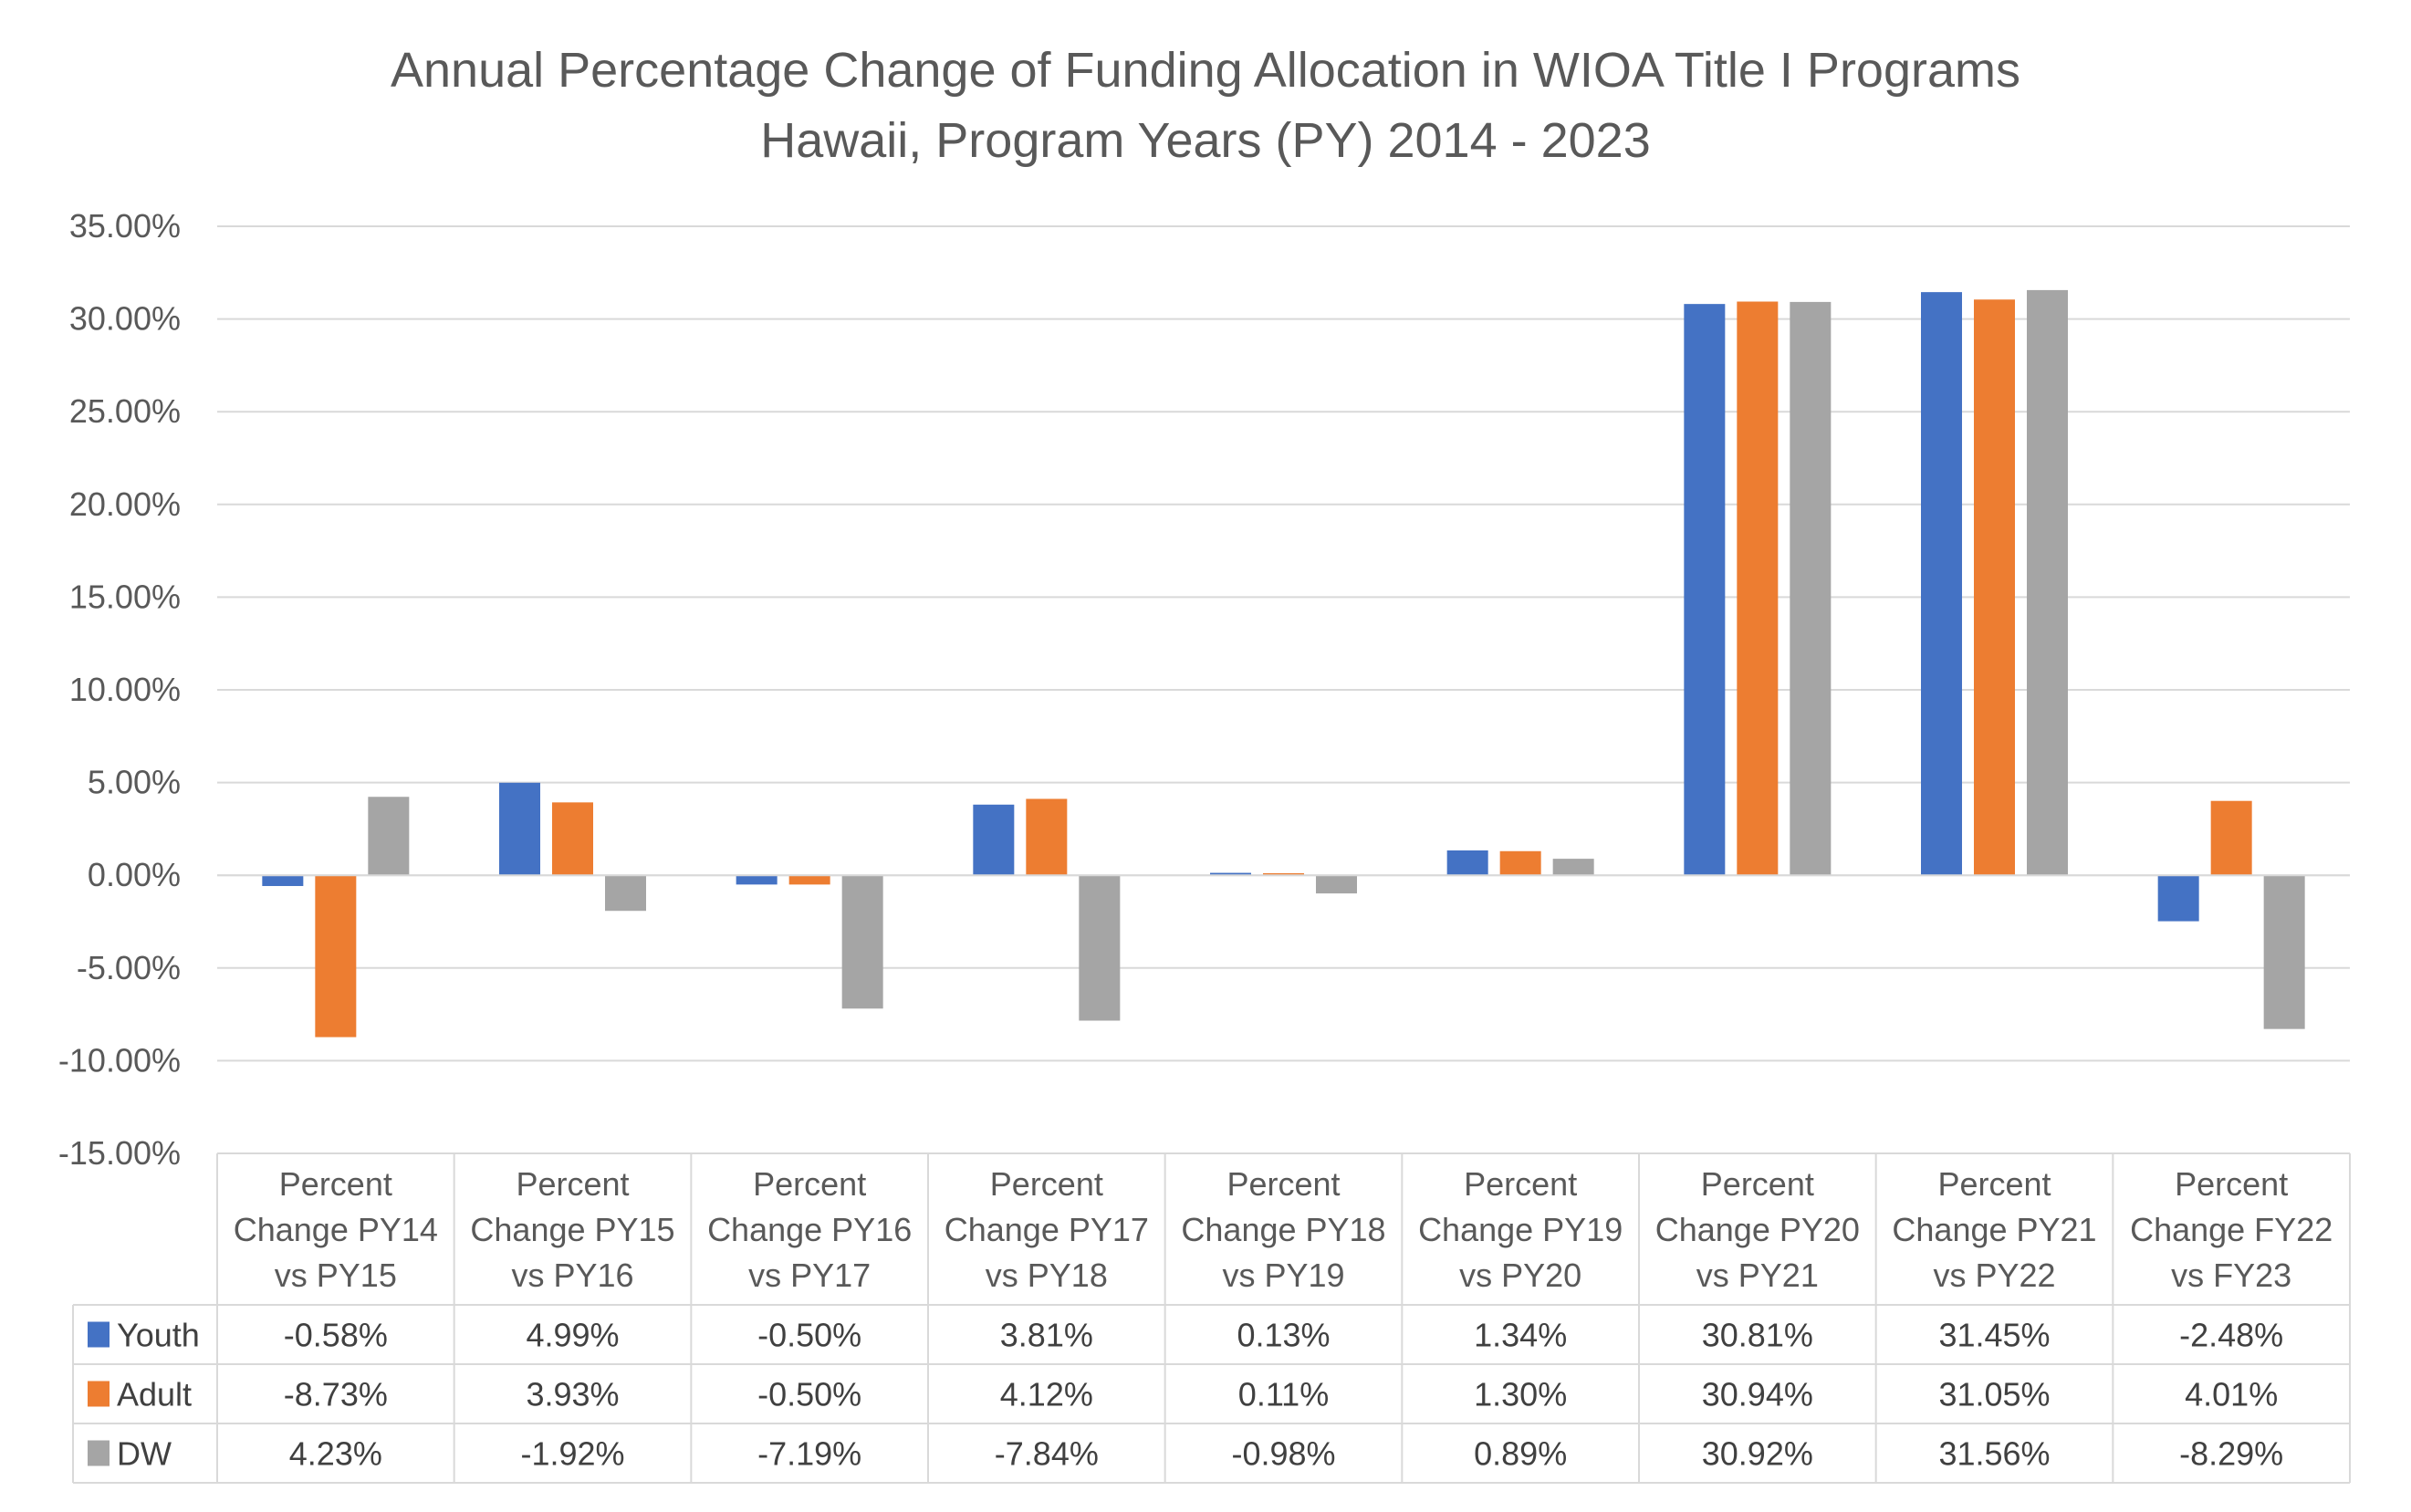 Image resolution: width=2411 pixels, height=1512 pixels. Describe the element at coordinates (1284, 1394) in the screenshot. I see `table-cell-value: 0.11%` at that location.